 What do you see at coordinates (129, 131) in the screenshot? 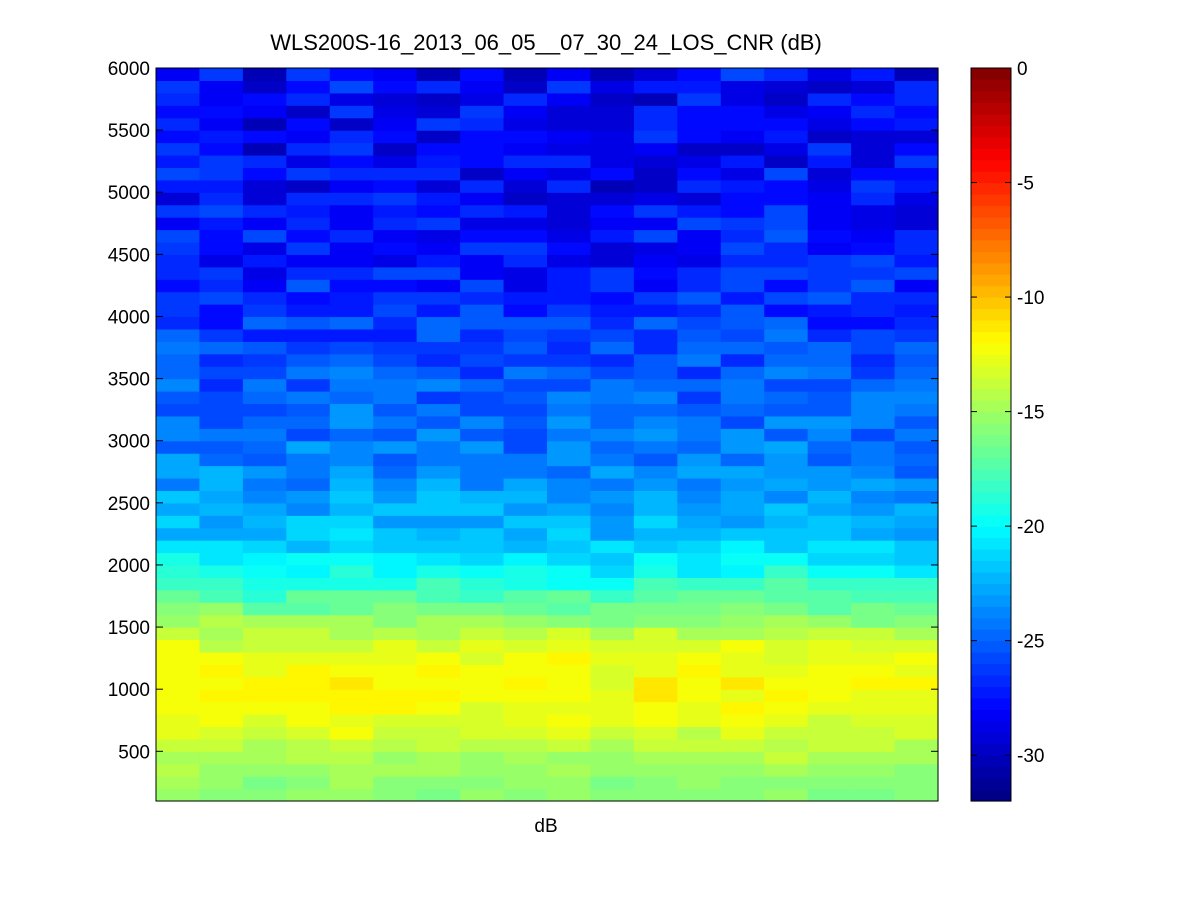
I see `y-tick-label: 5500` at bounding box center [129, 131].